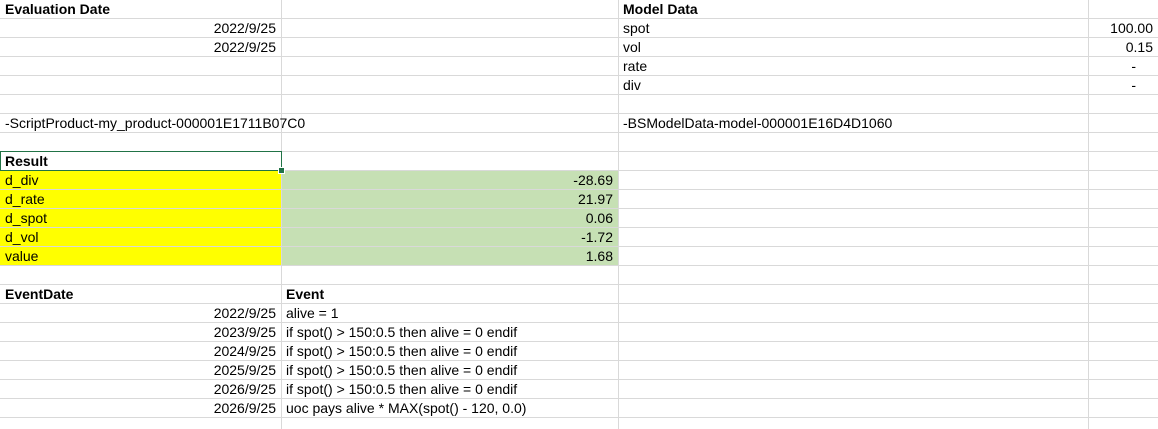  Describe the element at coordinates (26, 161) in the screenshot. I see `result-header: Result` at that location.